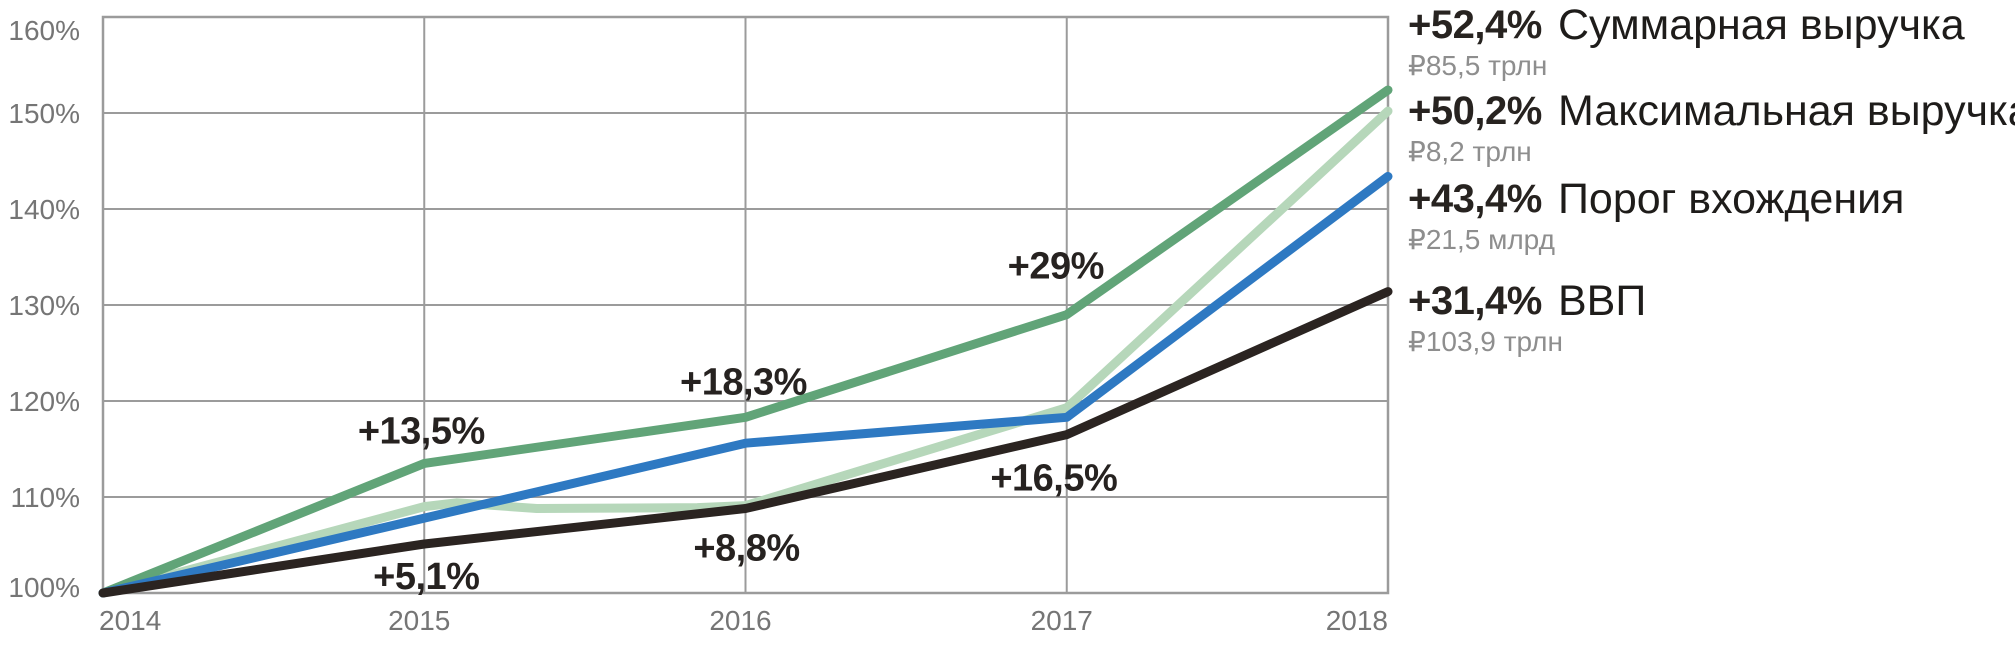 This screenshot has height=655, width=2015. What do you see at coordinates (130, 620) in the screenshot?
I see `x-axis-tick: 2014` at bounding box center [130, 620].